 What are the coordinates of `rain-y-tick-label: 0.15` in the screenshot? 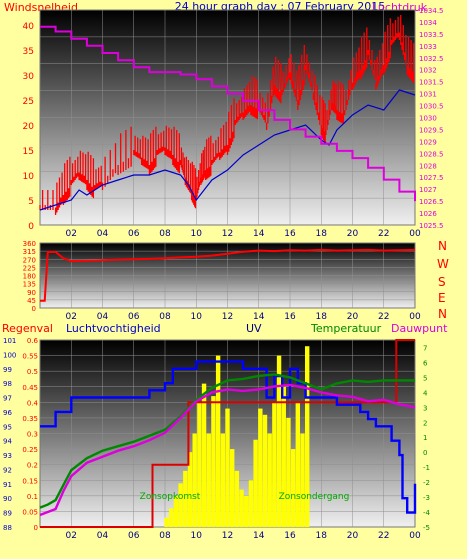 It's located at (30, 481).